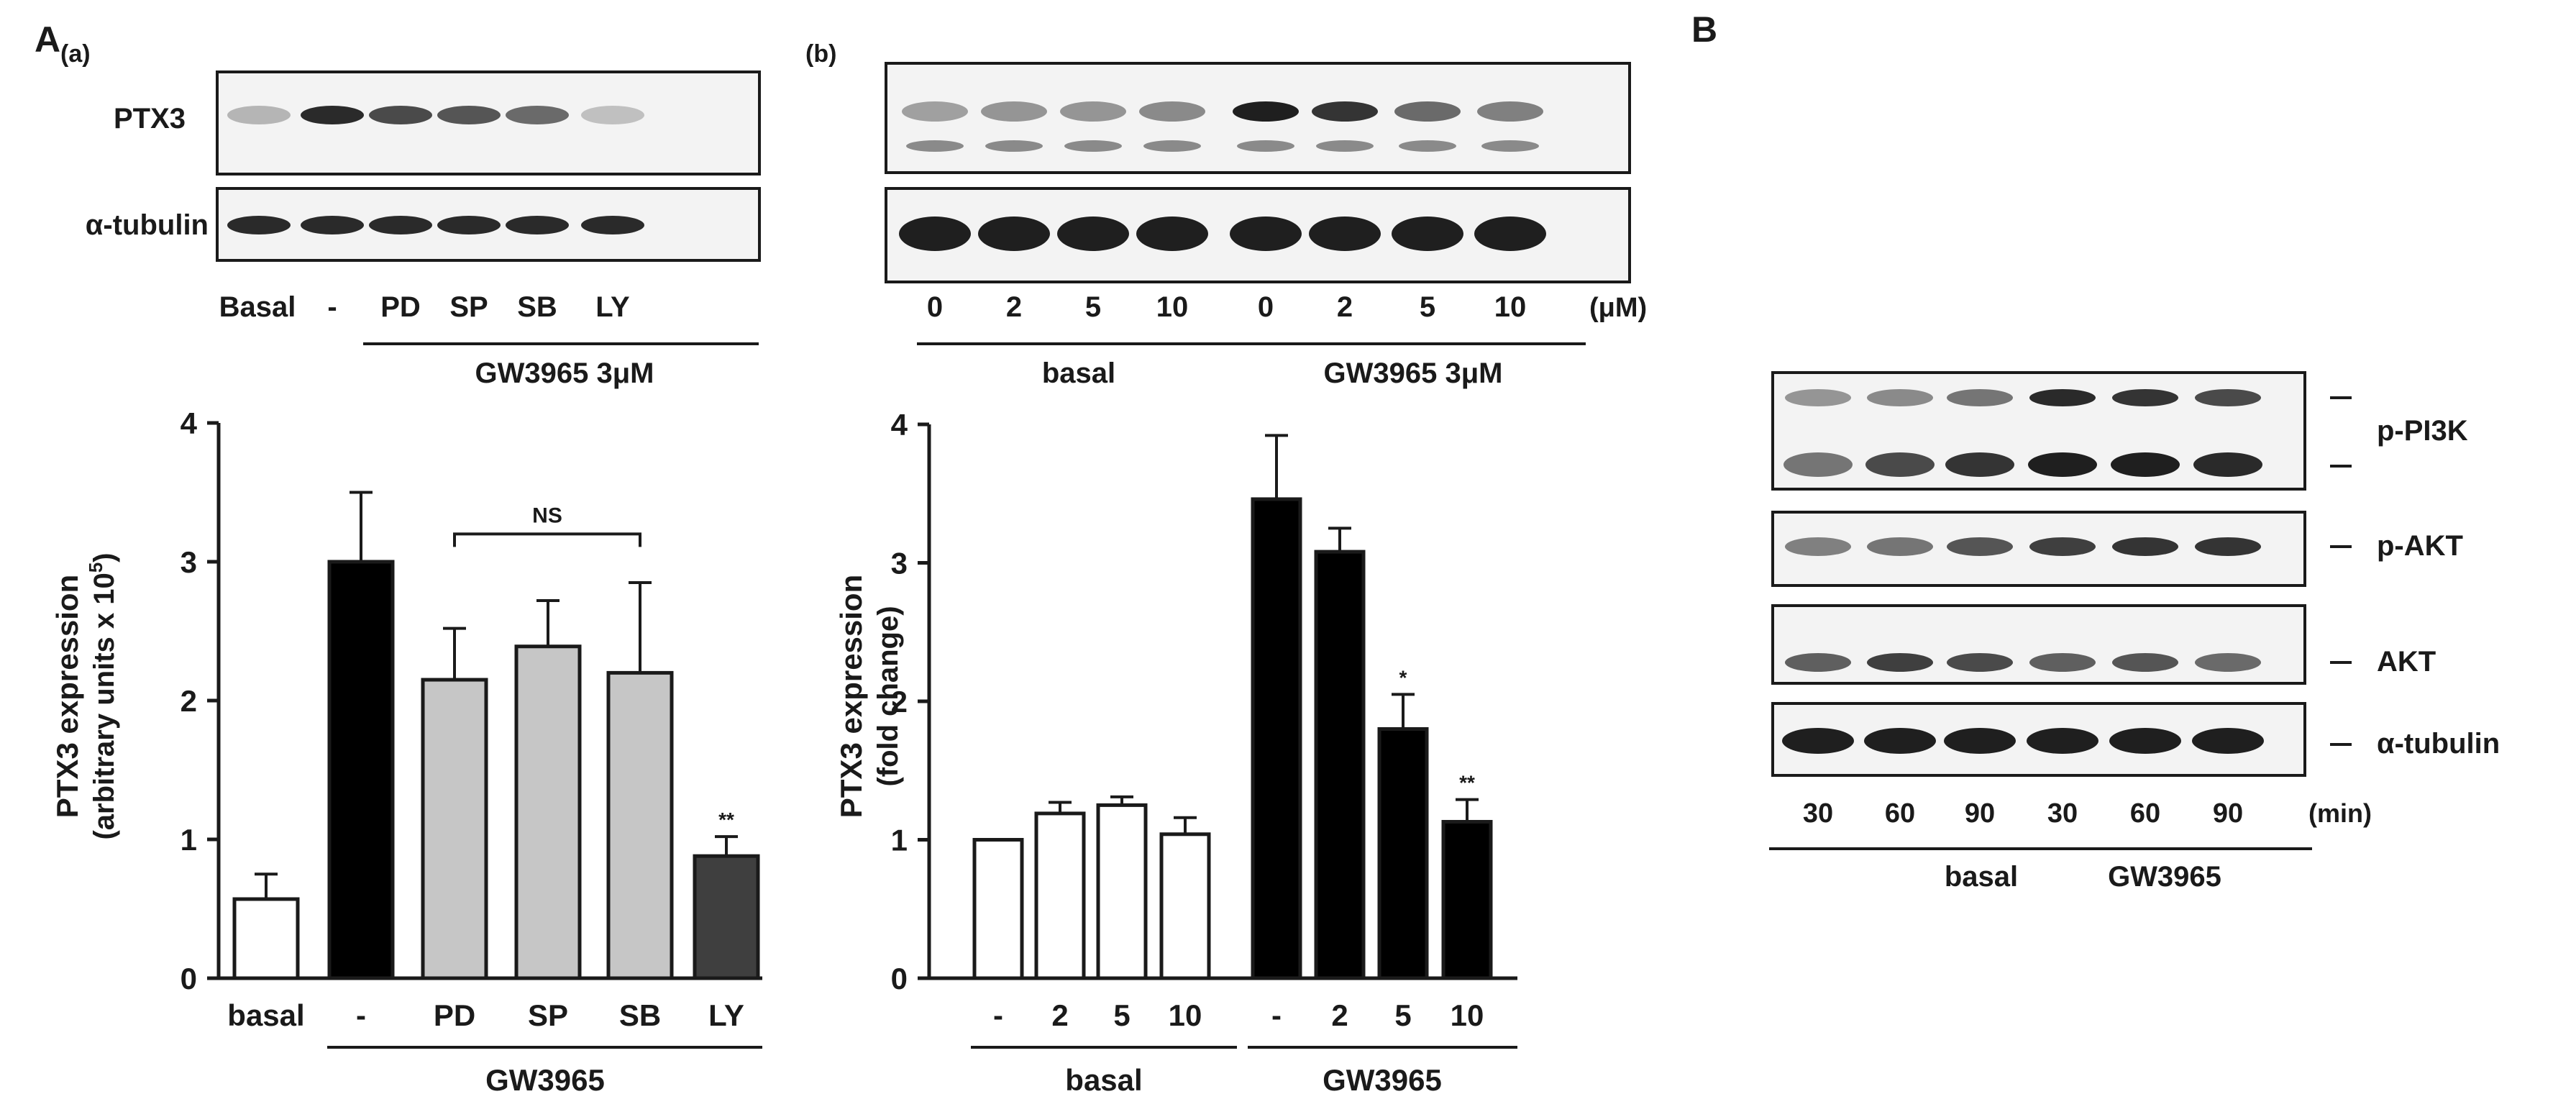 The height and width of the screenshot is (1112, 2576). I want to click on chart-b-y-tick-label: 3, so click(899, 564).